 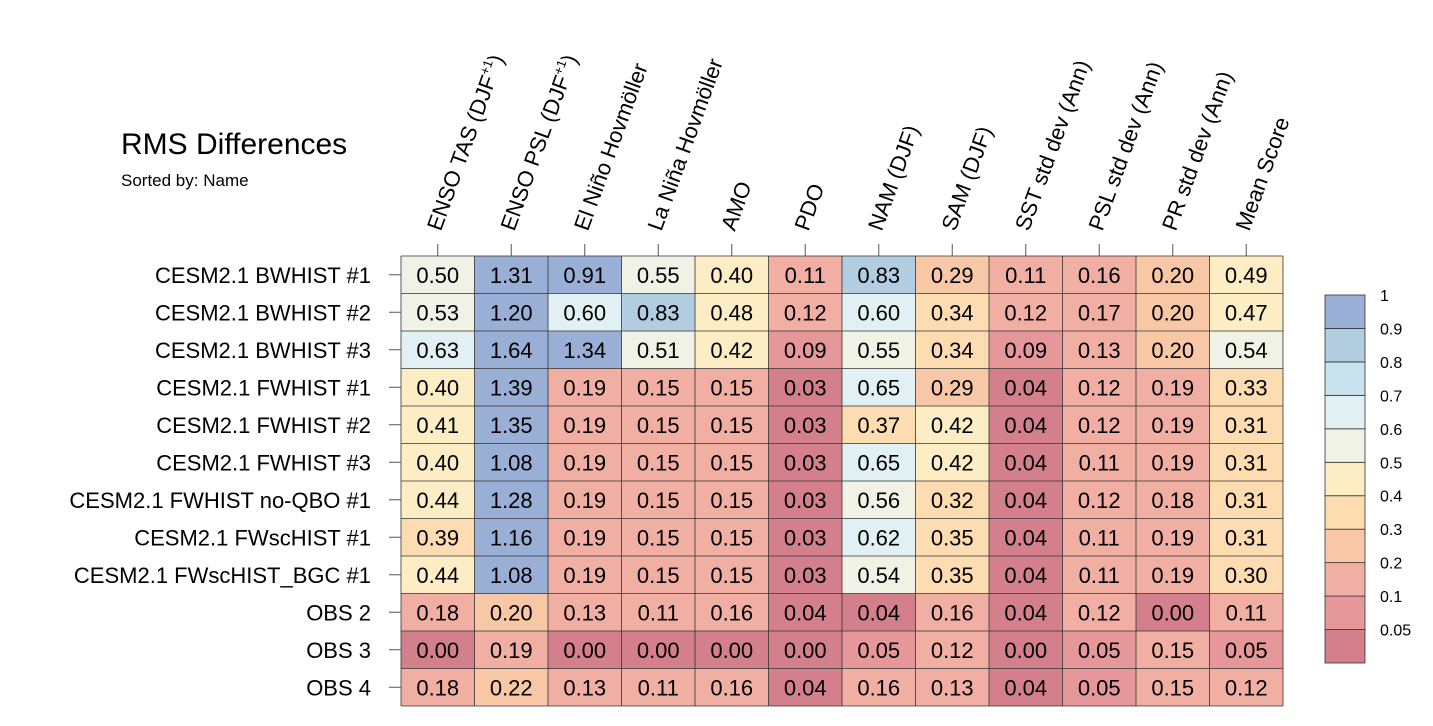 What do you see at coordinates (584, 500) in the screenshot?
I see `cell-value-label: 0.19` at bounding box center [584, 500].